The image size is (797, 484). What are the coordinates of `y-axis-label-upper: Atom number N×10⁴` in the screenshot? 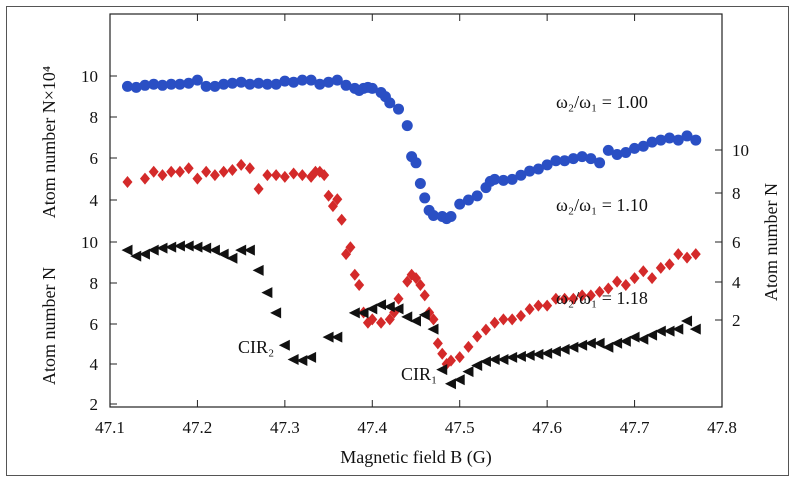 It's located at (49, 142).